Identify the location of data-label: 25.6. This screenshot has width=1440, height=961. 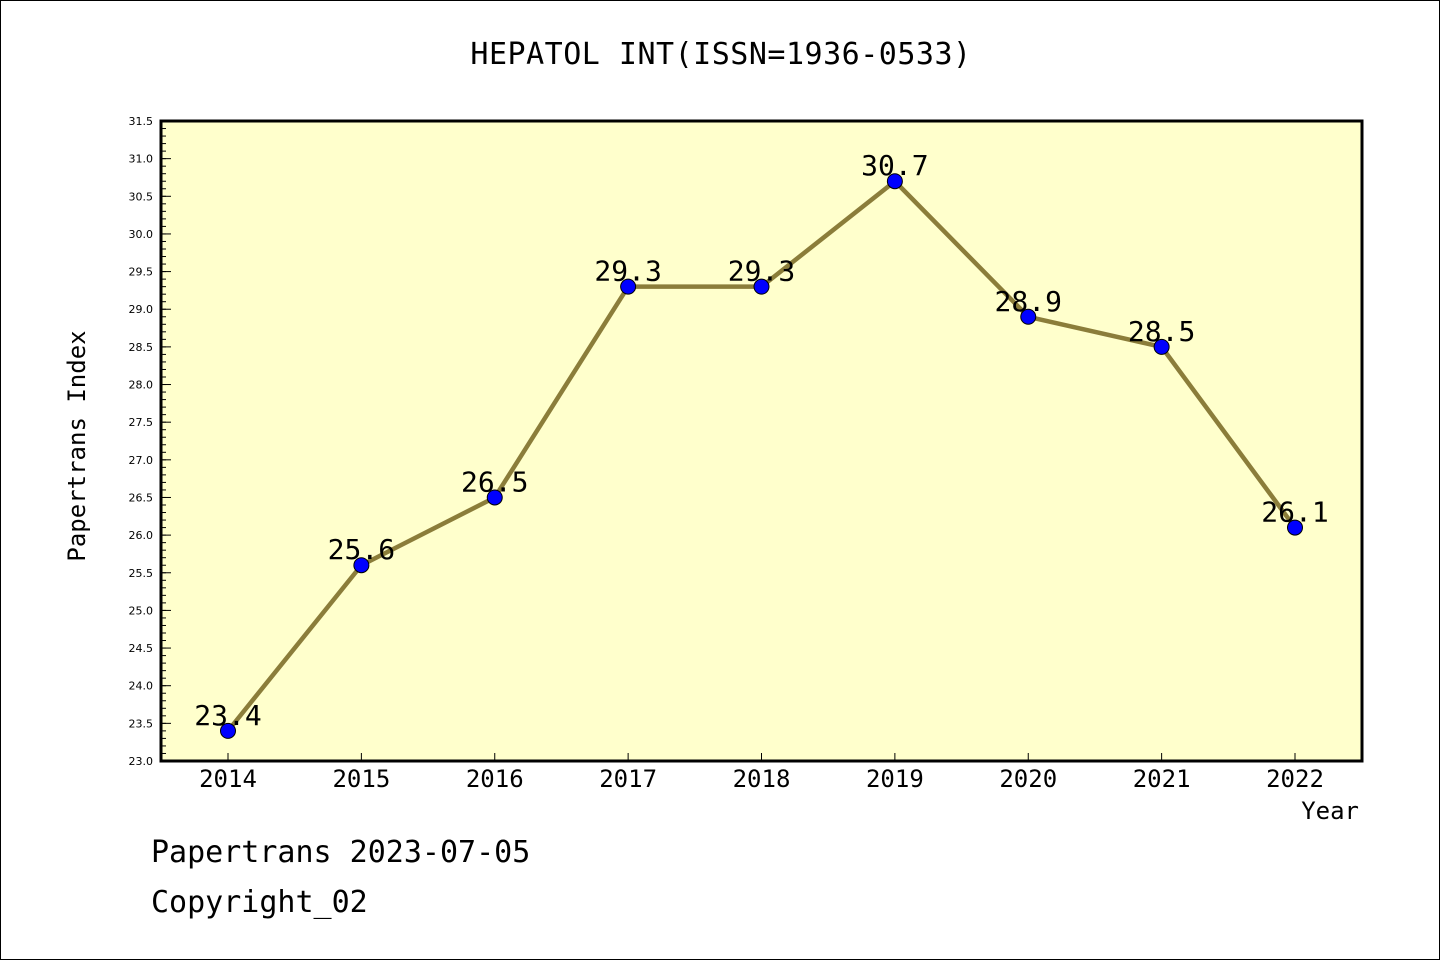
(361, 549).